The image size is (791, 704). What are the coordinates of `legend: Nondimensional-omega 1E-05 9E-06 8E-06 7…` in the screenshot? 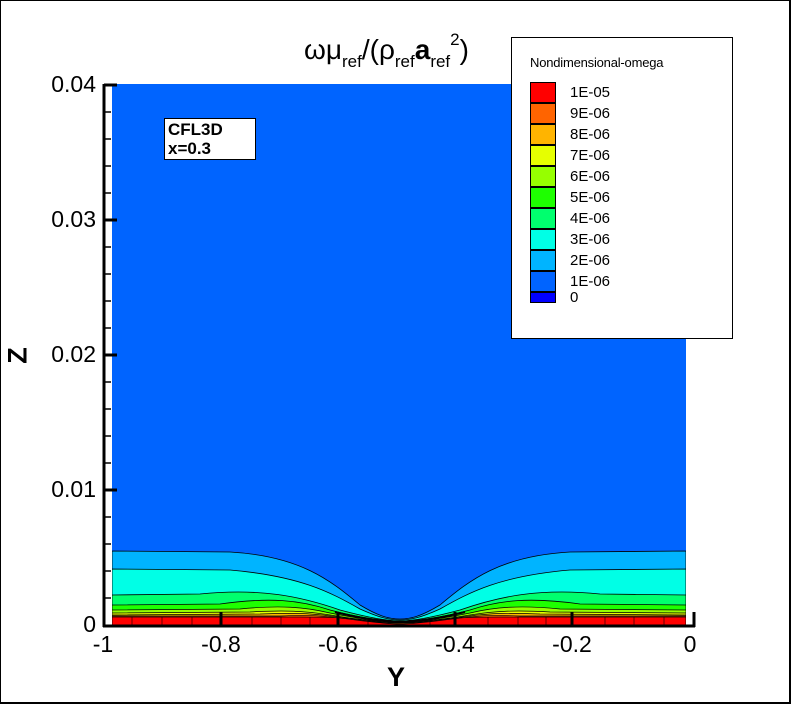 It's located at (622, 188).